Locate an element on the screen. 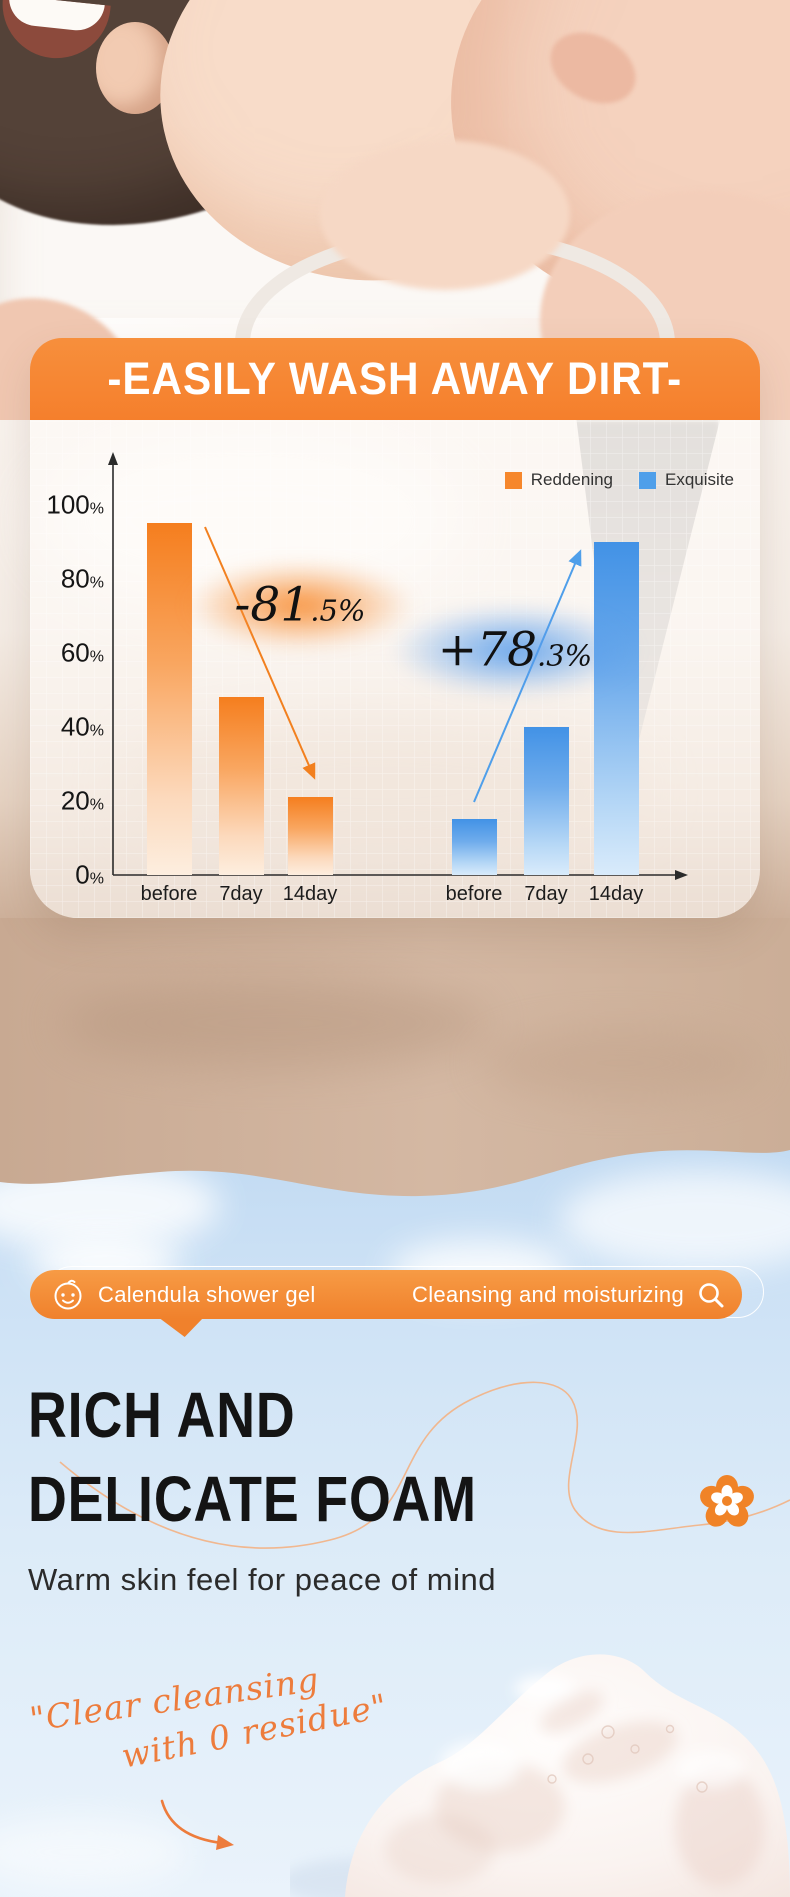  y-tick-label: 20% is located at coordinates (82, 800).